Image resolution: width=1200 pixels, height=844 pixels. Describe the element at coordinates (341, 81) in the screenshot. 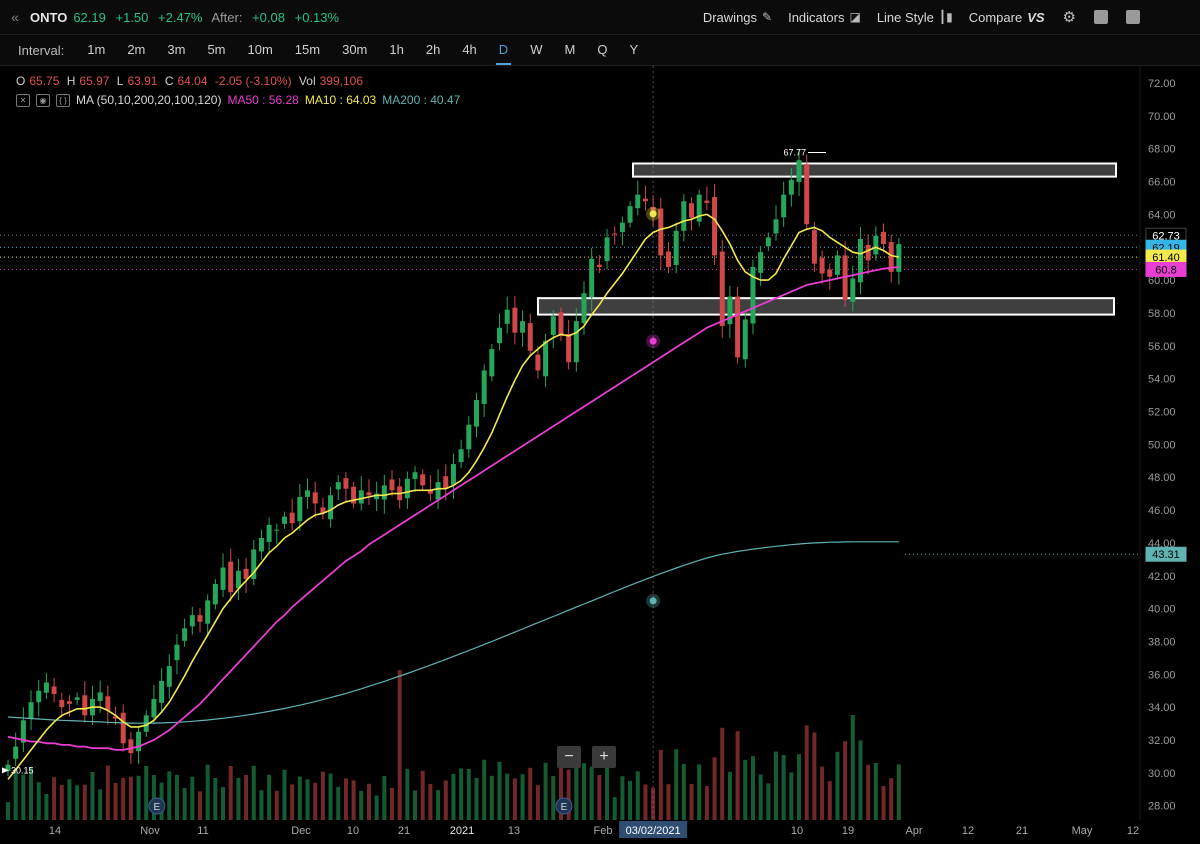

I see `volume-value: 399,106` at that location.